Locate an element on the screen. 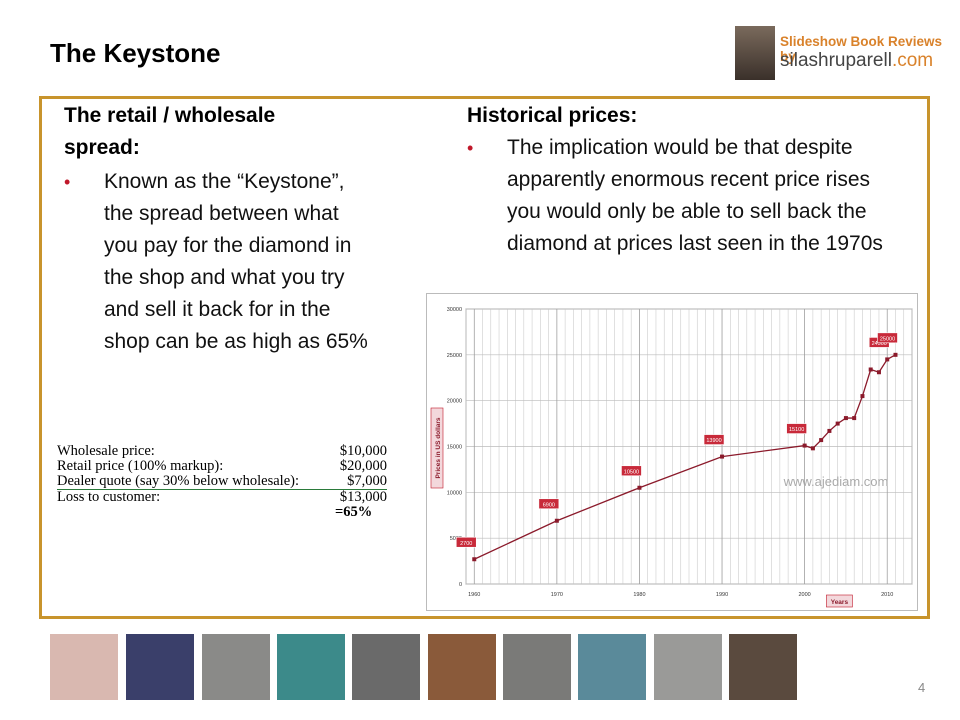 This screenshot has width=960, height=720. brand-name: silashruparell is located at coordinates (836, 60).